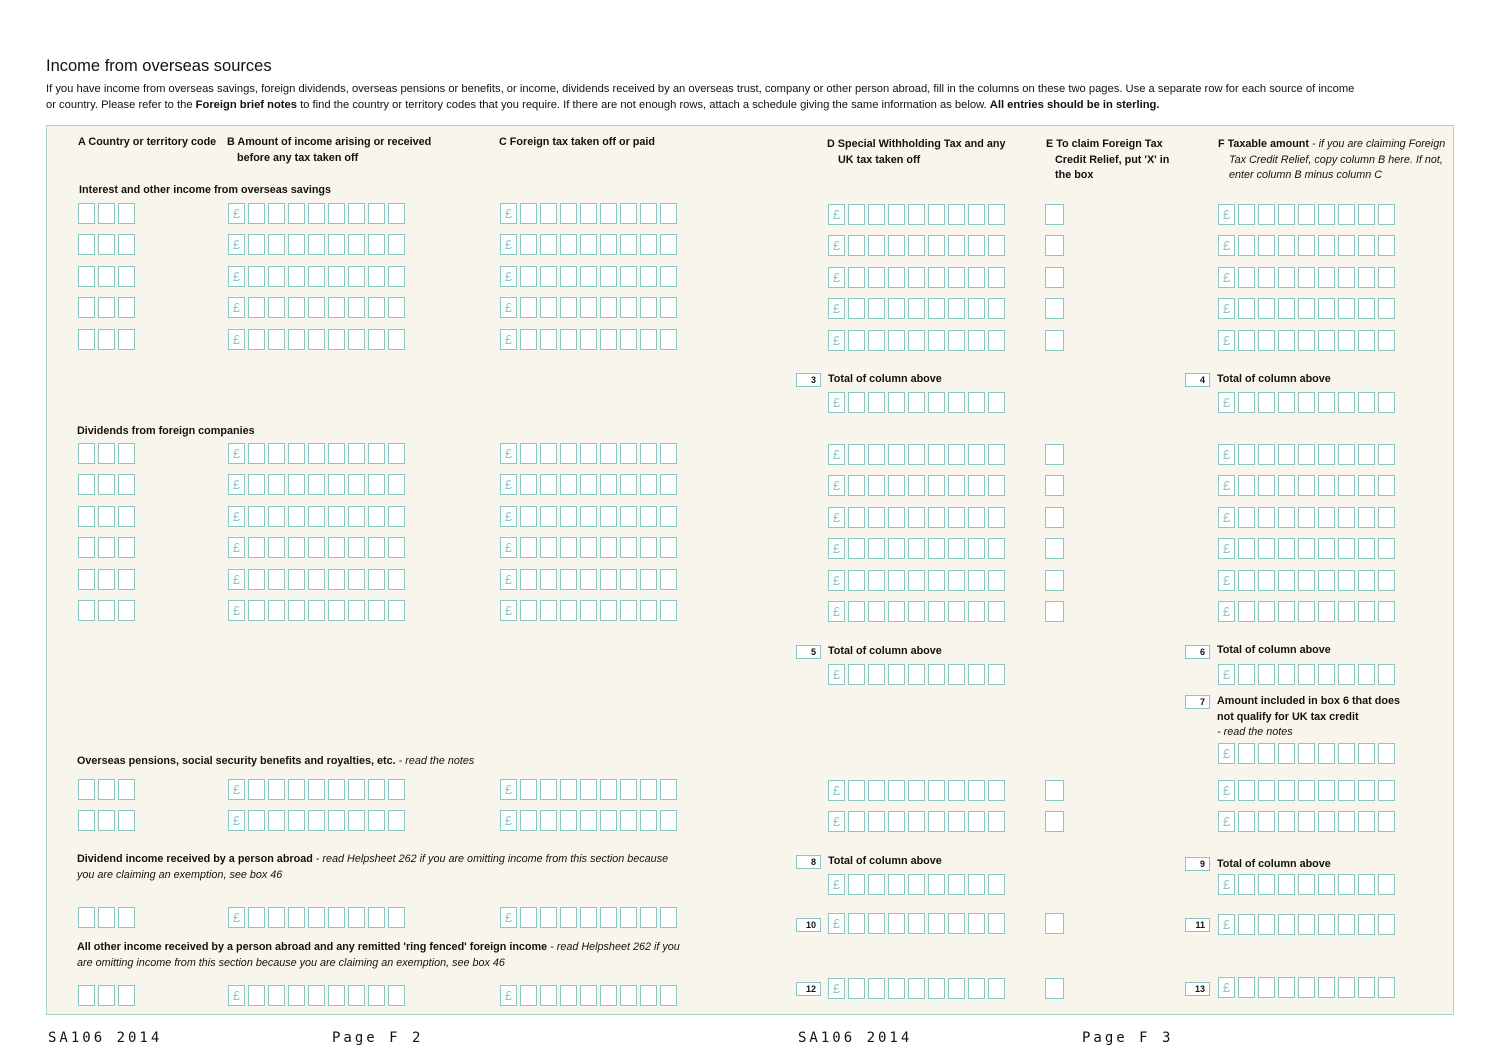 The image size is (1500, 1061). Describe the element at coordinates (106, 307) in the screenshot. I see `savings-row-4-country-code` at that location.